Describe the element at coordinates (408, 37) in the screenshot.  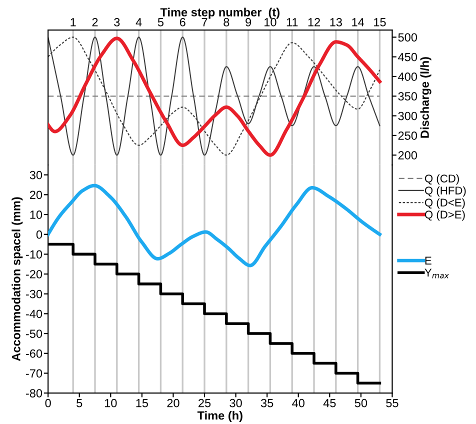
I see `y-tick-label: 500` at that location.